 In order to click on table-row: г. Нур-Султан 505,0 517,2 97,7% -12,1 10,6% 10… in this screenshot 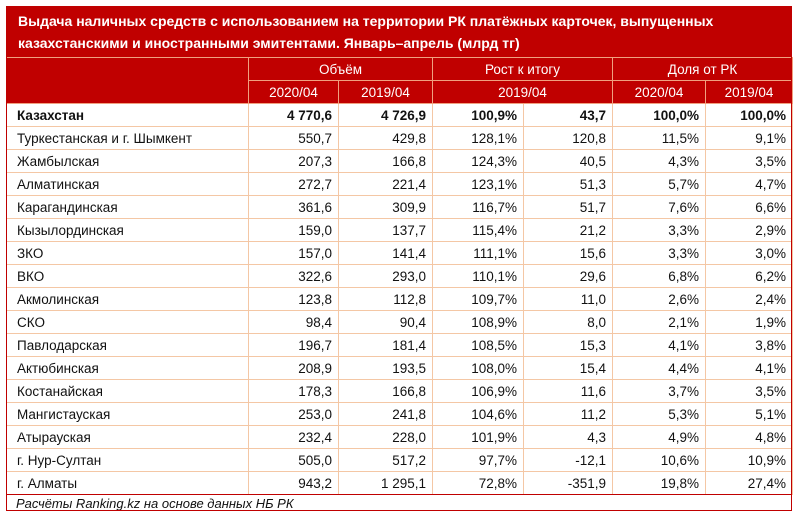, I will do `click(400, 460)`.